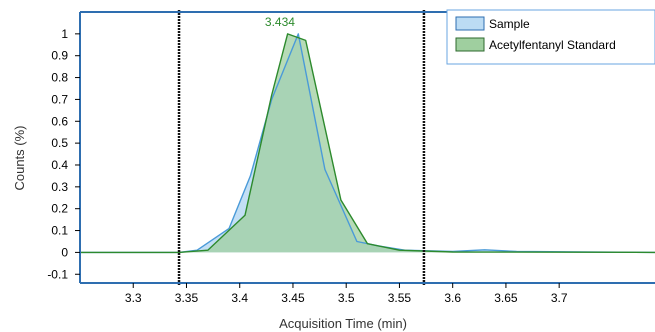  Describe the element at coordinates (239, 298) in the screenshot. I see `x-tick-label: 3.4` at that location.